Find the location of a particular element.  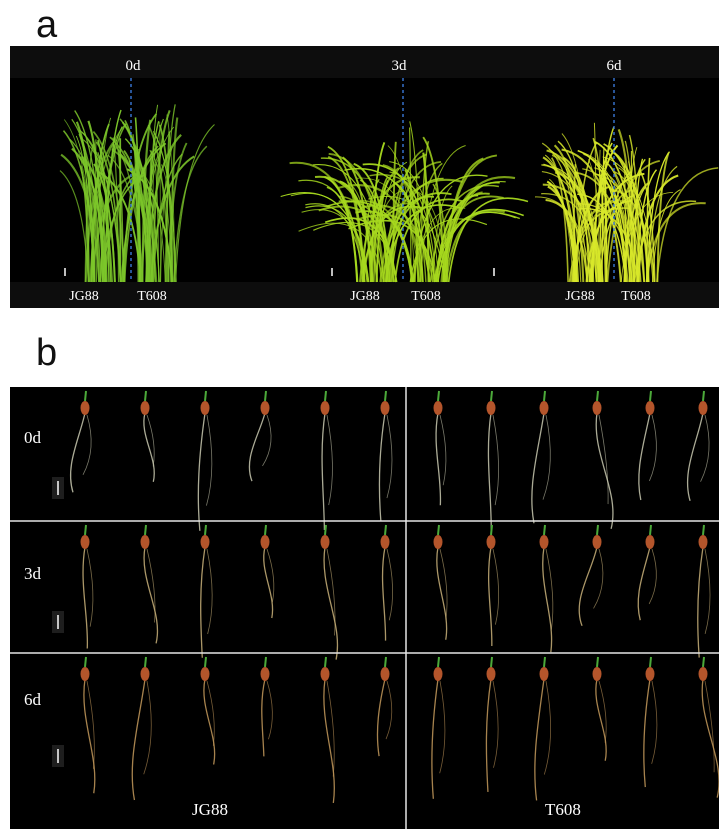

panel-a-header-band is located at coordinates (364, 62).